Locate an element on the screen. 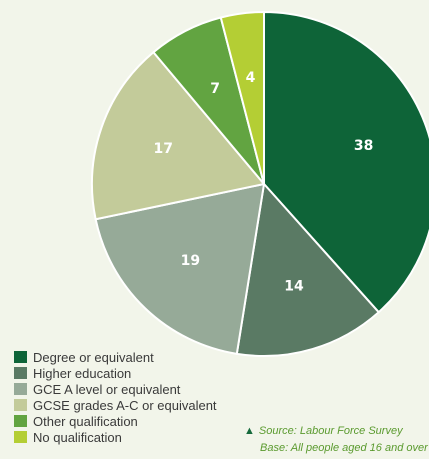  legend-item-no-qualification: No qualification is located at coordinates (115, 437).